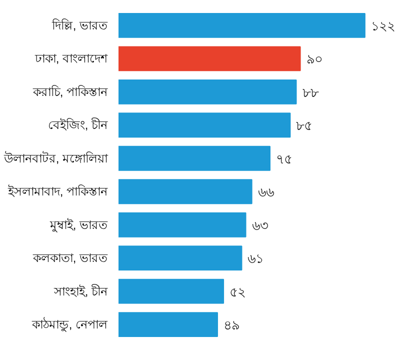 This screenshot has width=404, height=349. I want to click on y-tick-label: বেইজিং, চীন, so click(78, 125).